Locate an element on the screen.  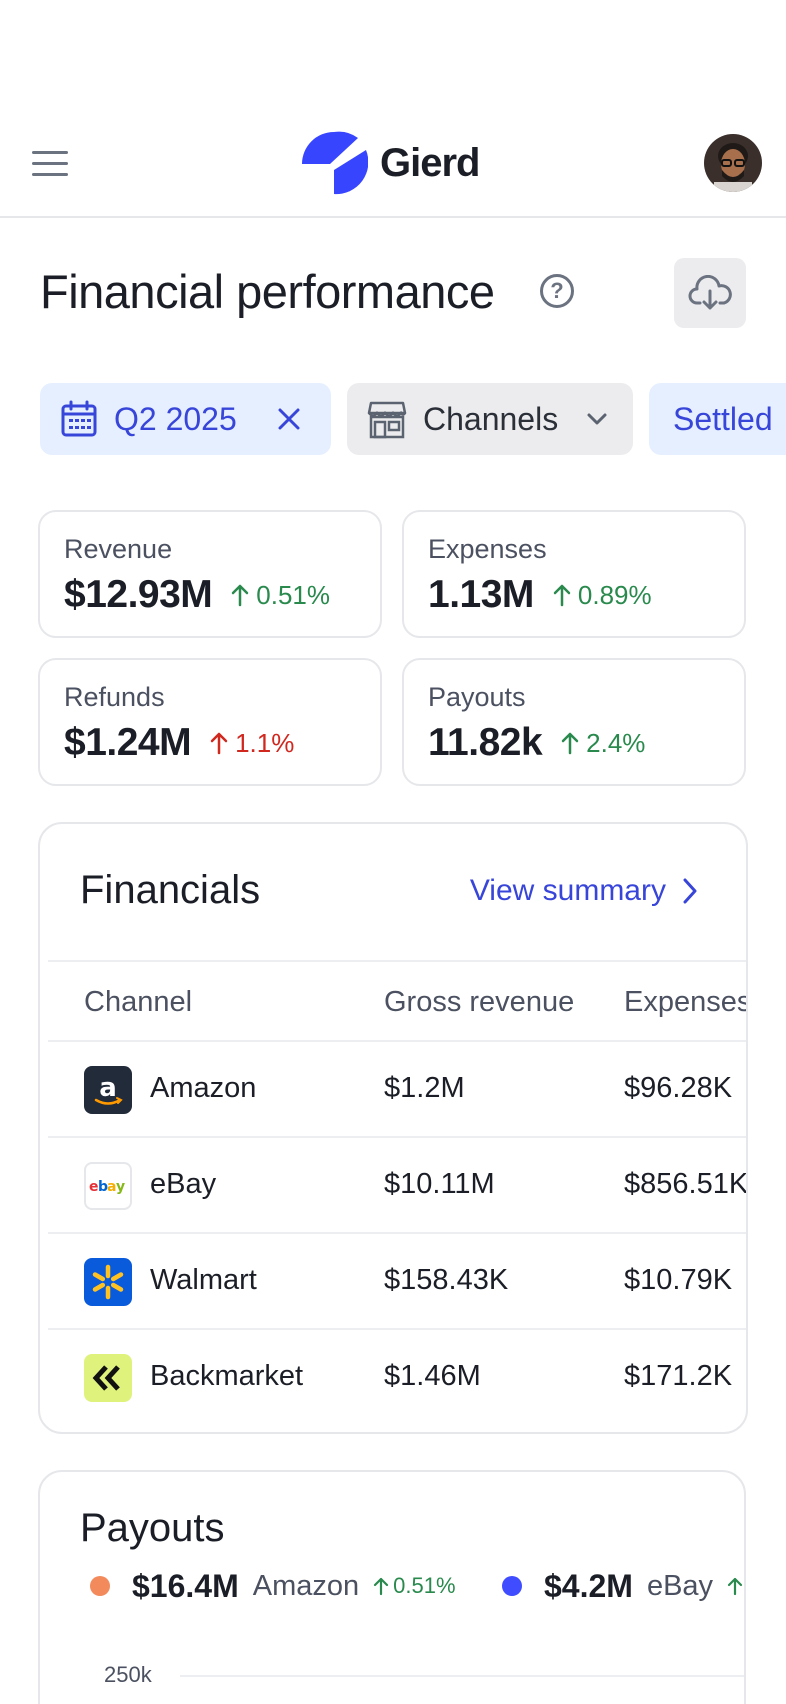
channel-name: eBay is located at coordinates (183, 1184).